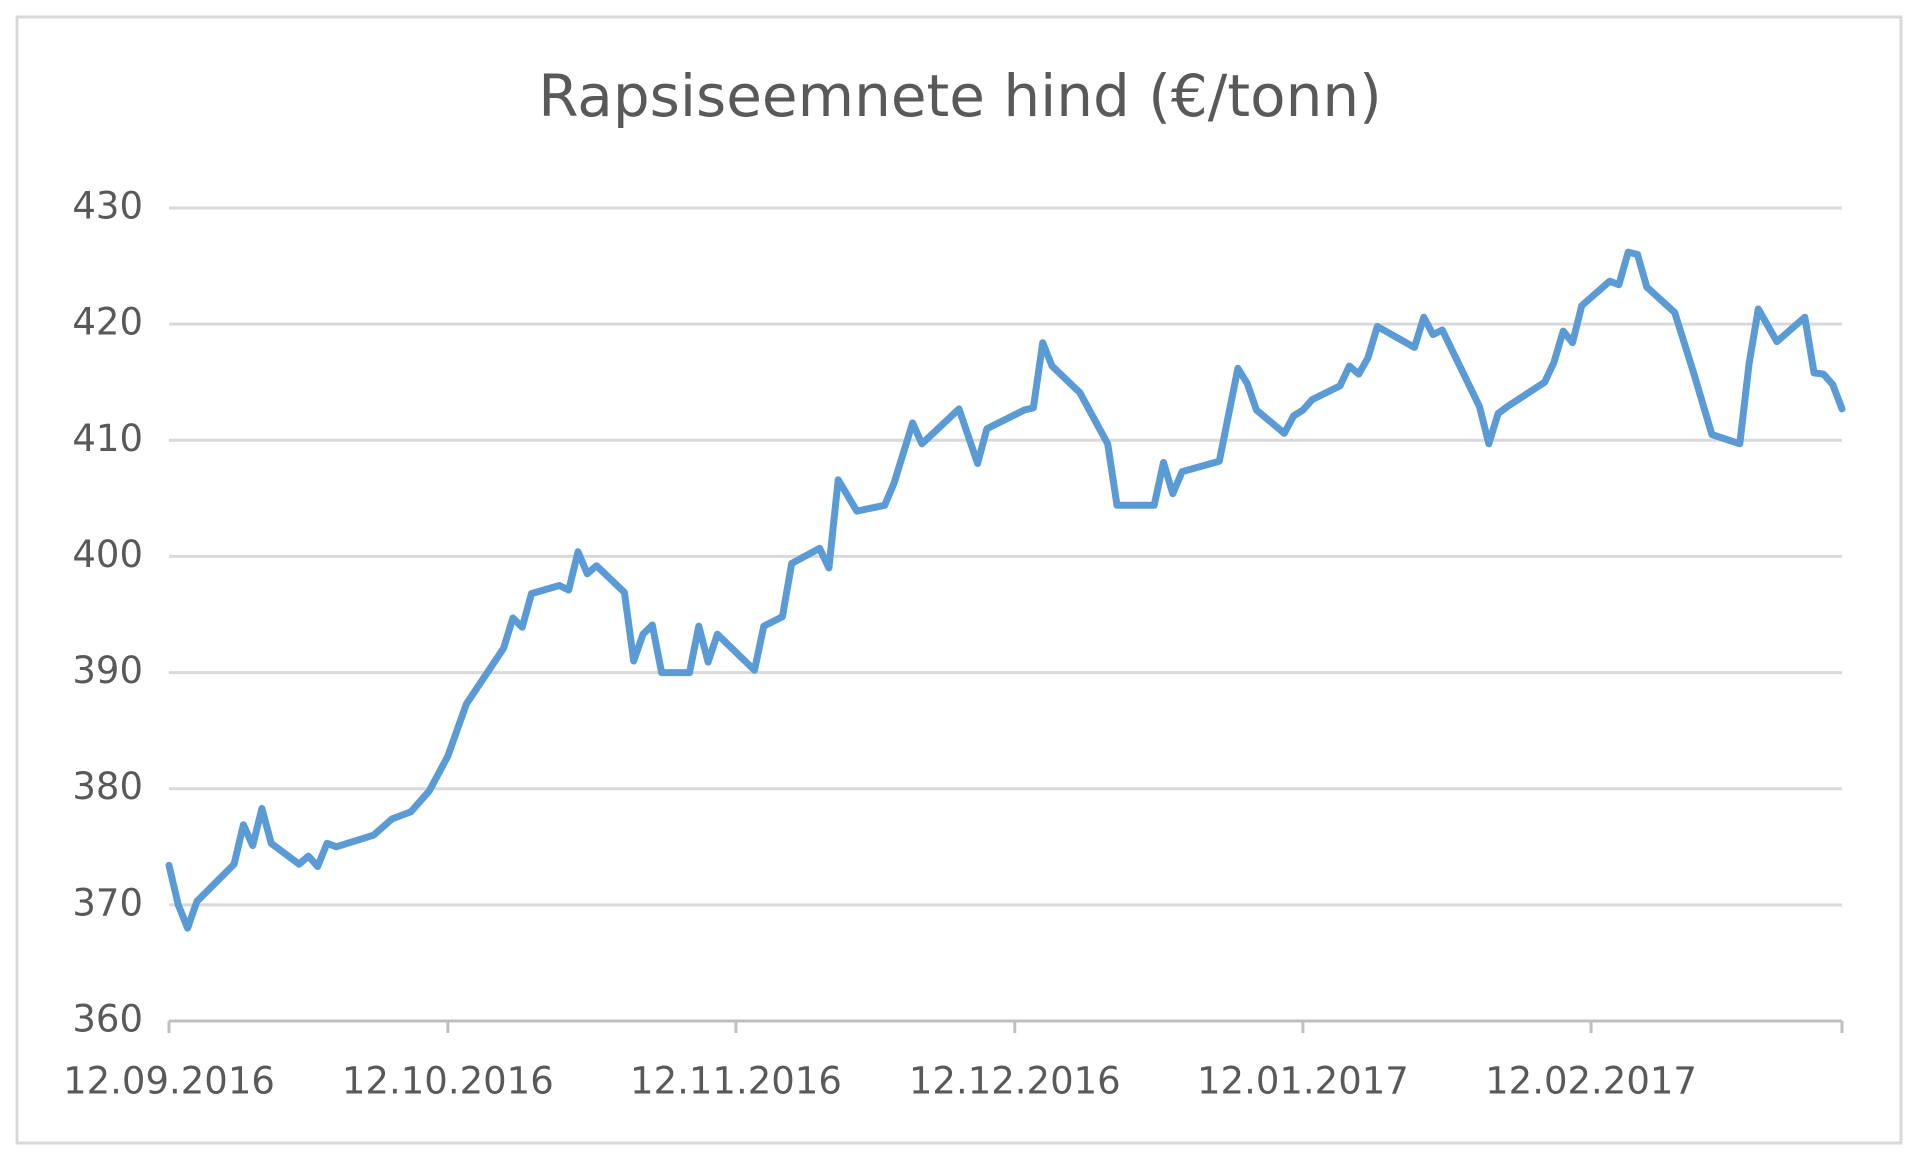 The height and width of the screenshot is (1172, 1920). Describe the element at coordinates (169, 1081) in the screenshot. I see `x-tick-label: 12.09.2016` at that location.